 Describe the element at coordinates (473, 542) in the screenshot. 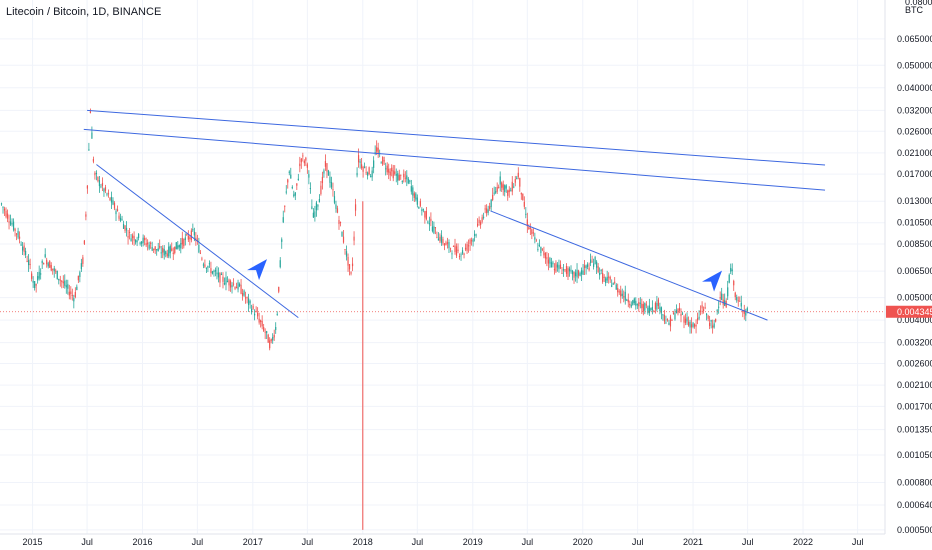

I see `time-tick-label: 2019` at that location.